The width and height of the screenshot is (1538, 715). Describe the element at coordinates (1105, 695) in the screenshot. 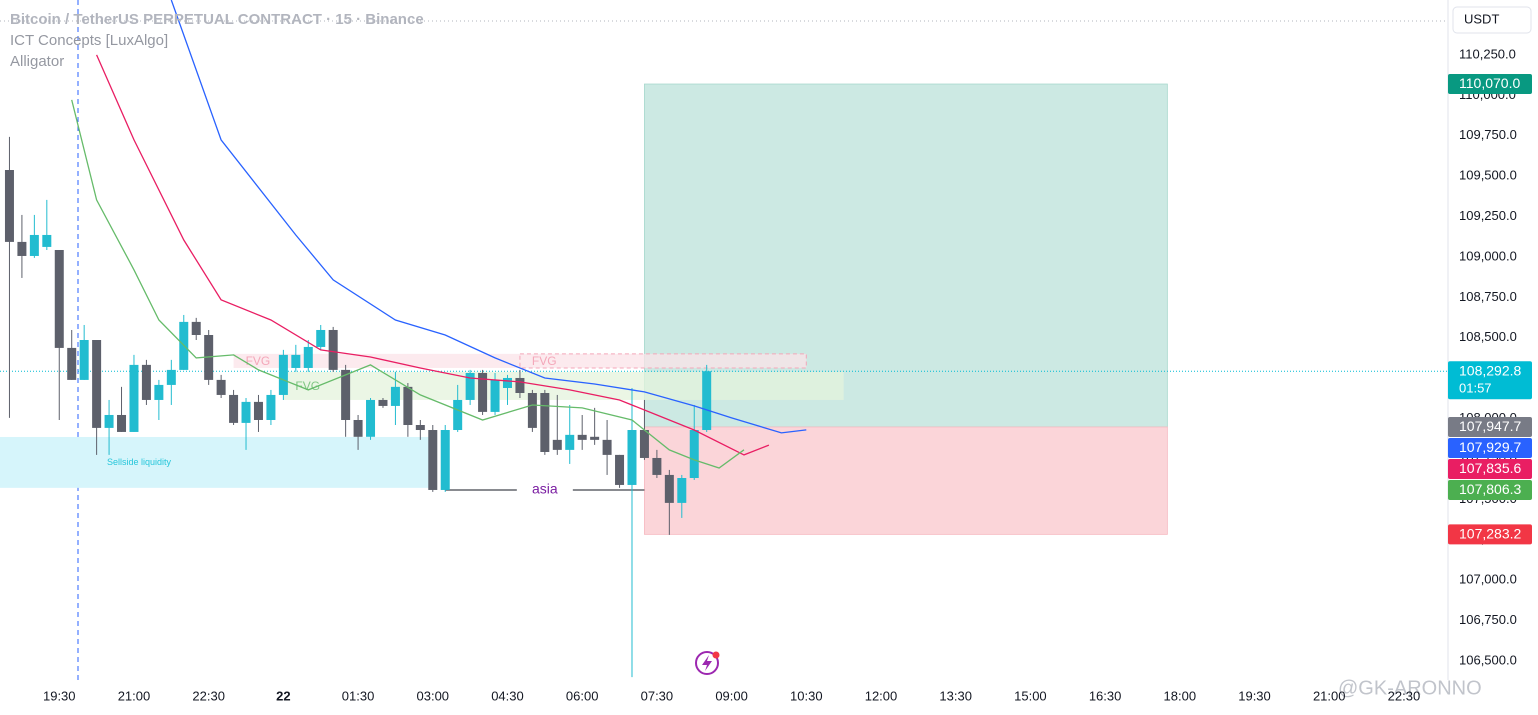

I see `x-tick-label: 16:30` at that location.